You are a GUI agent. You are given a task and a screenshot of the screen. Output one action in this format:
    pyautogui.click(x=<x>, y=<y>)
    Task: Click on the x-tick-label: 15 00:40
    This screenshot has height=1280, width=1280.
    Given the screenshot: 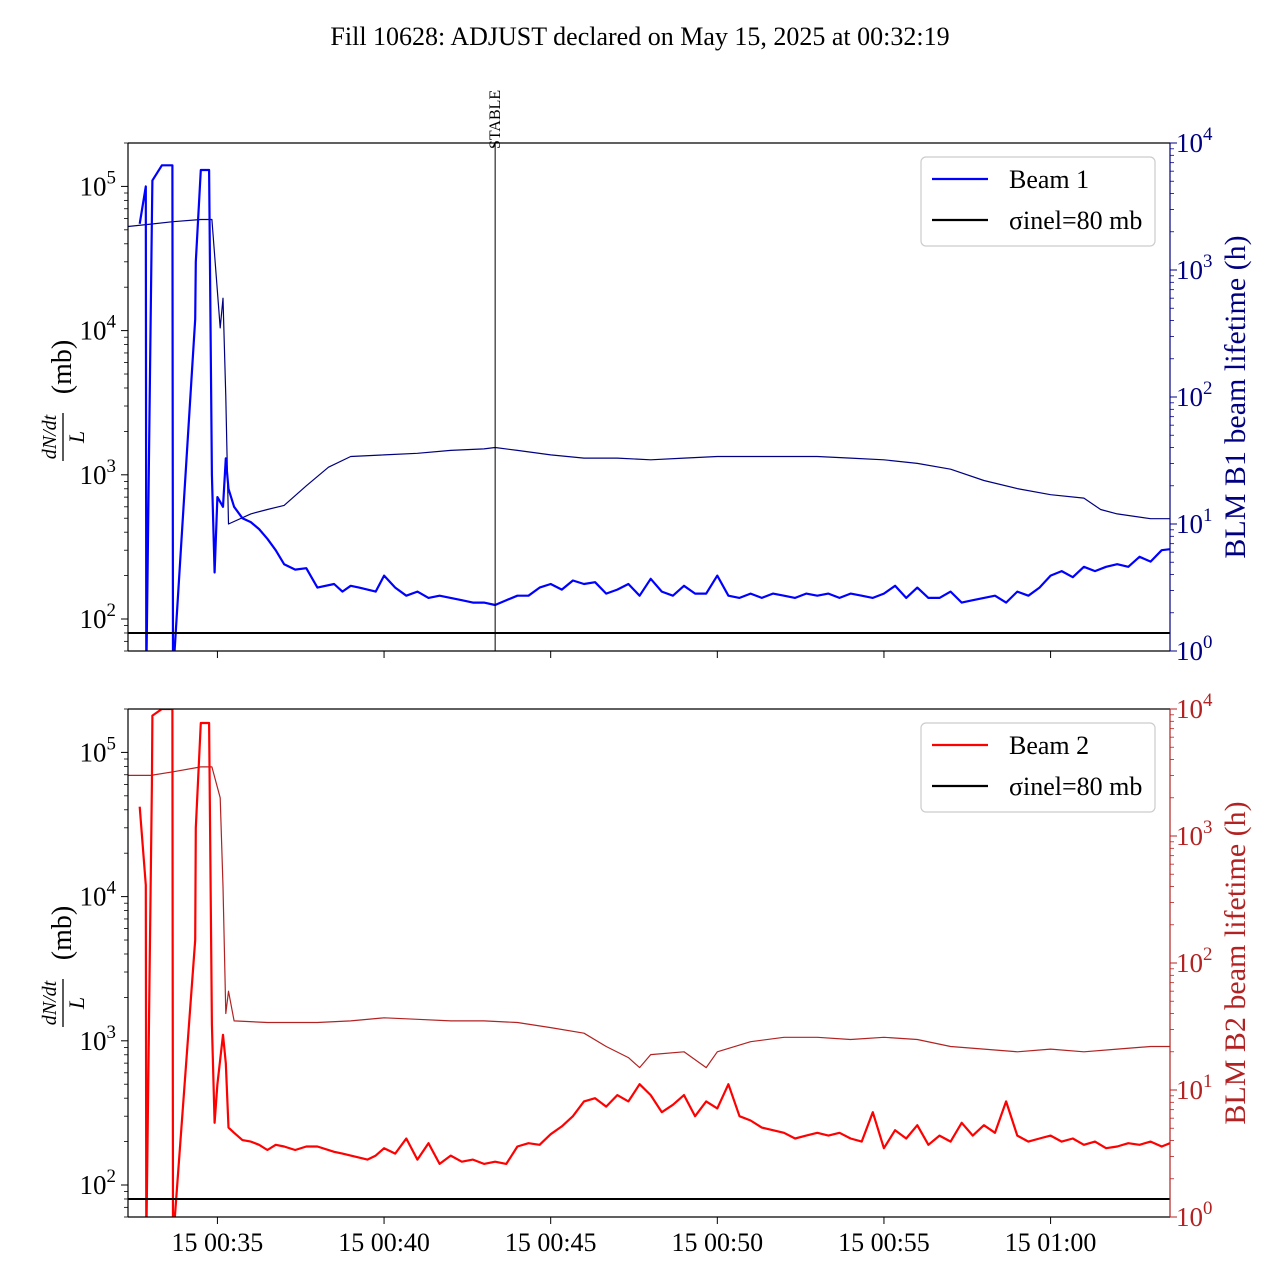 What is the action you would take?
    pyautogui.click(x=384, y=1242)
    